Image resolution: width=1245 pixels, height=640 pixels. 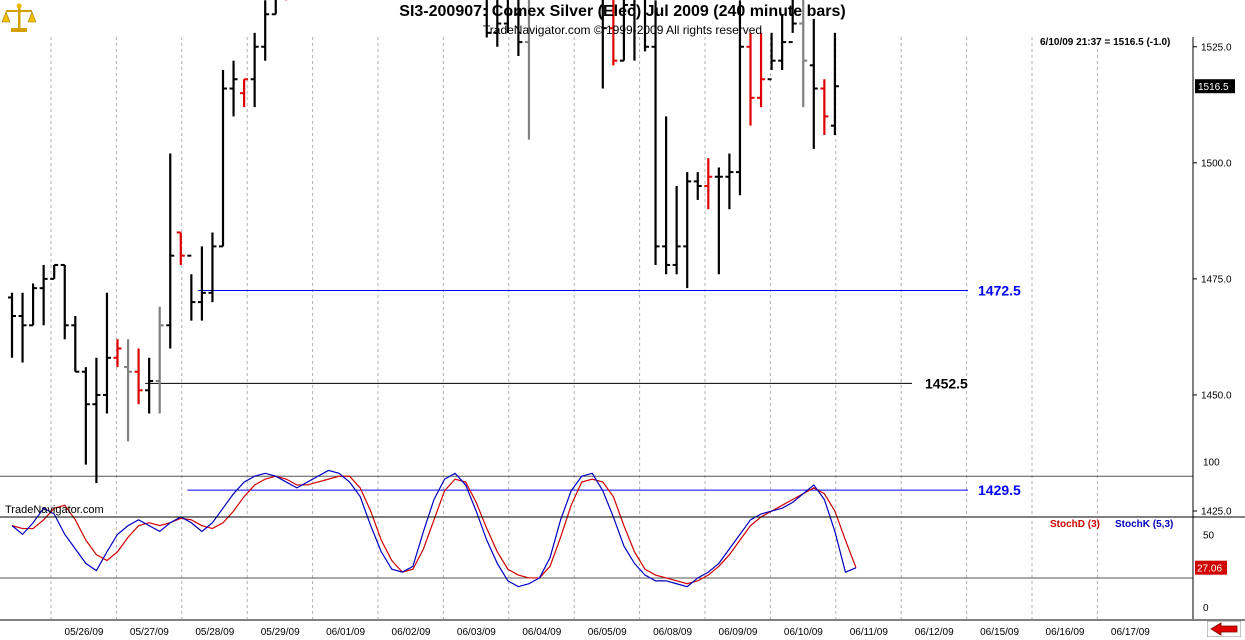 What do you see at coordinates (1130, 632) in the screenshot?
I see `x-tick-label: 06/17/09` at bounding box center [1130, 632].